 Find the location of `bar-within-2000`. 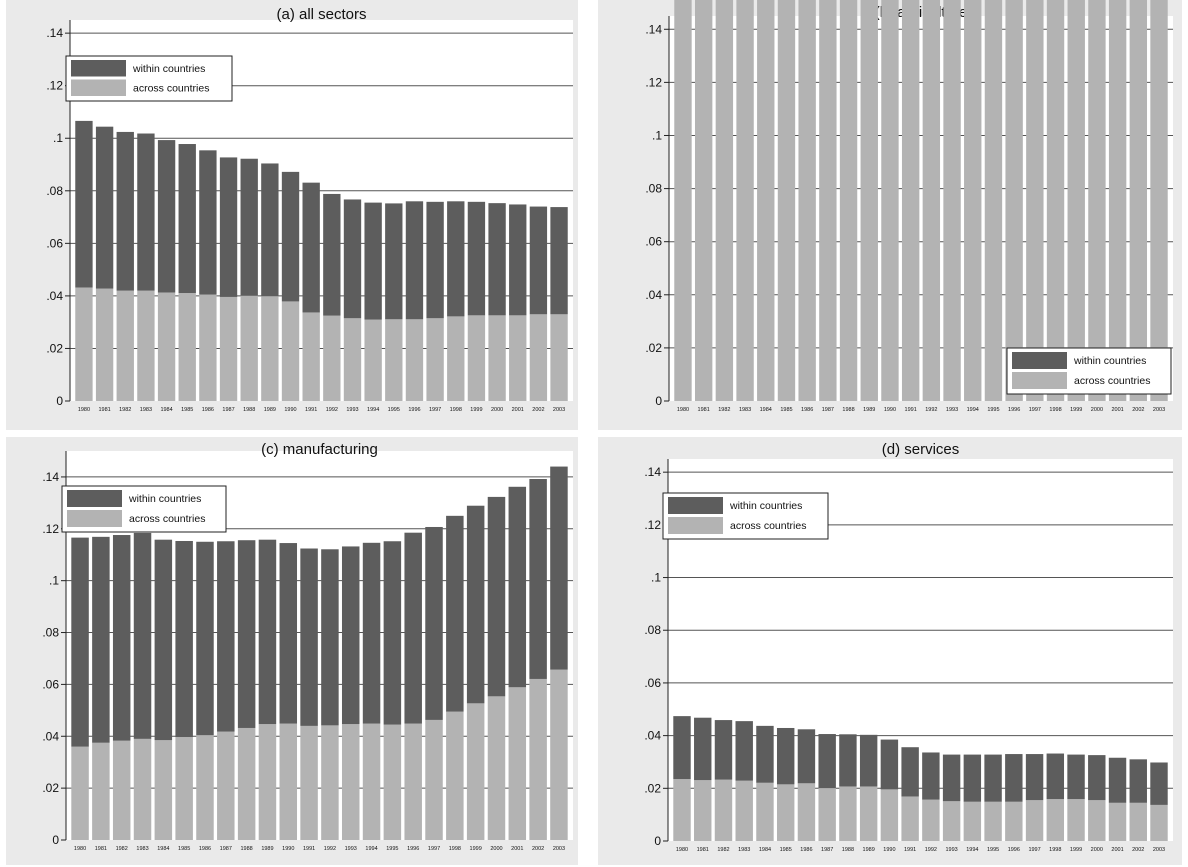

bar-within-2000 is located at coordinates (496, 596).